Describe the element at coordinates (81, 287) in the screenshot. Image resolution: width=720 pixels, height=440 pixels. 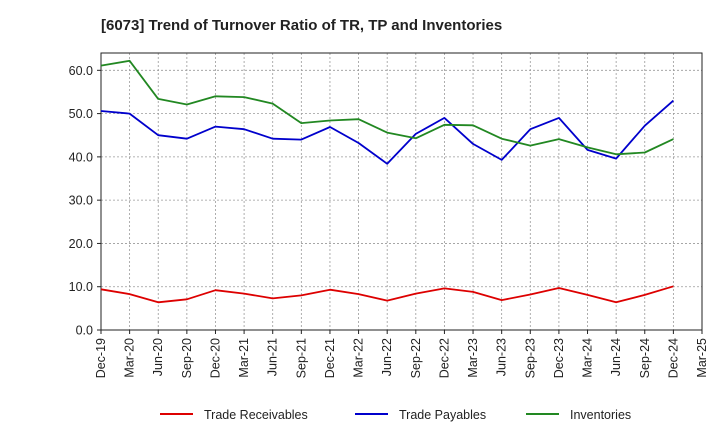
I see `y-tick-label: 10.0` at that location.